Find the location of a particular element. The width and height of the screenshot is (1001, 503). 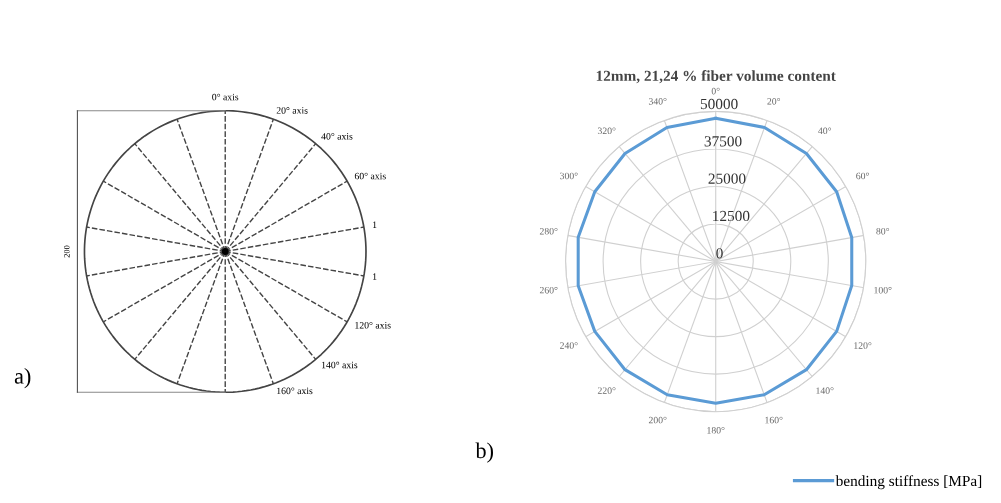

spoke-label: 20° is located at coordinates (774, 101).